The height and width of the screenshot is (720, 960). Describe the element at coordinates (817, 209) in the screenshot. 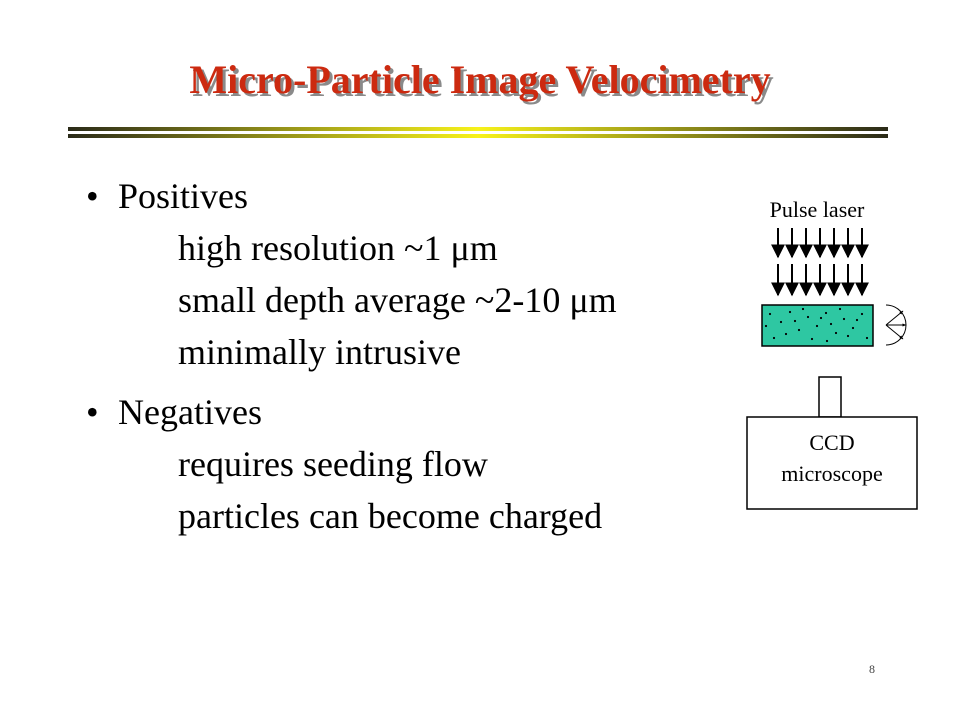

I see `laser-label: Pulse laser` at that location.